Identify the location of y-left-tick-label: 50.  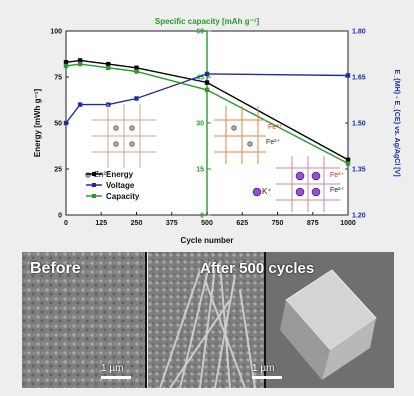
(58, 124).